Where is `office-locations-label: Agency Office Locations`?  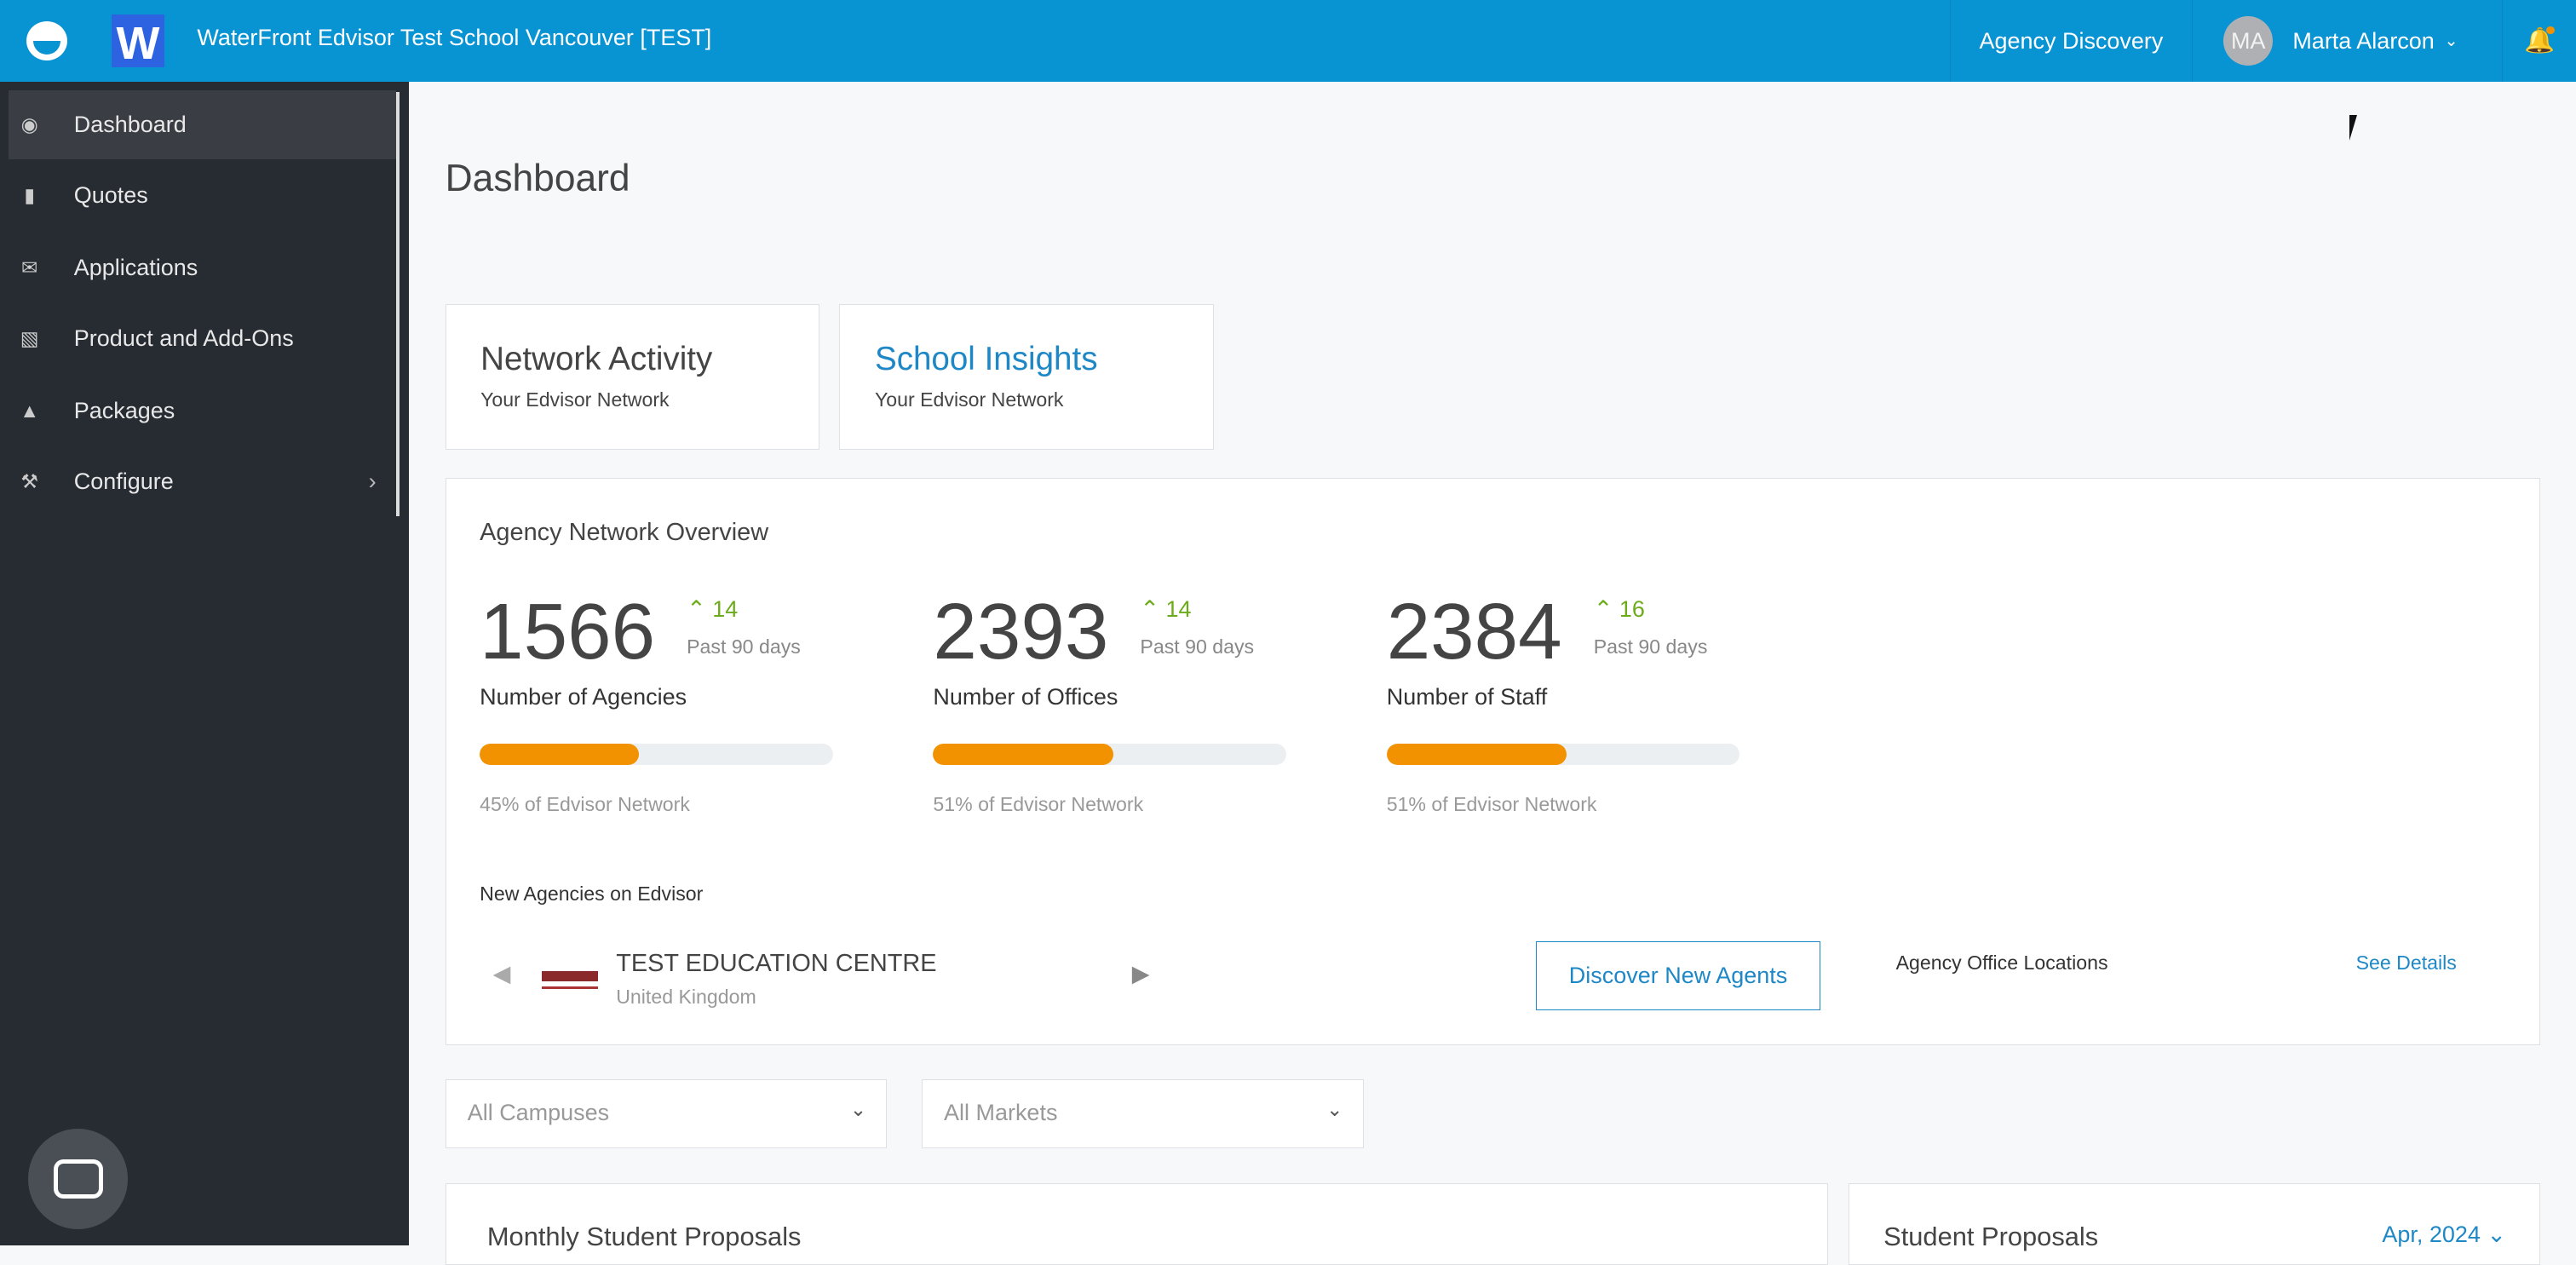
office-locations-label: Agency Office Locations is located at coordinates (2002, 963).